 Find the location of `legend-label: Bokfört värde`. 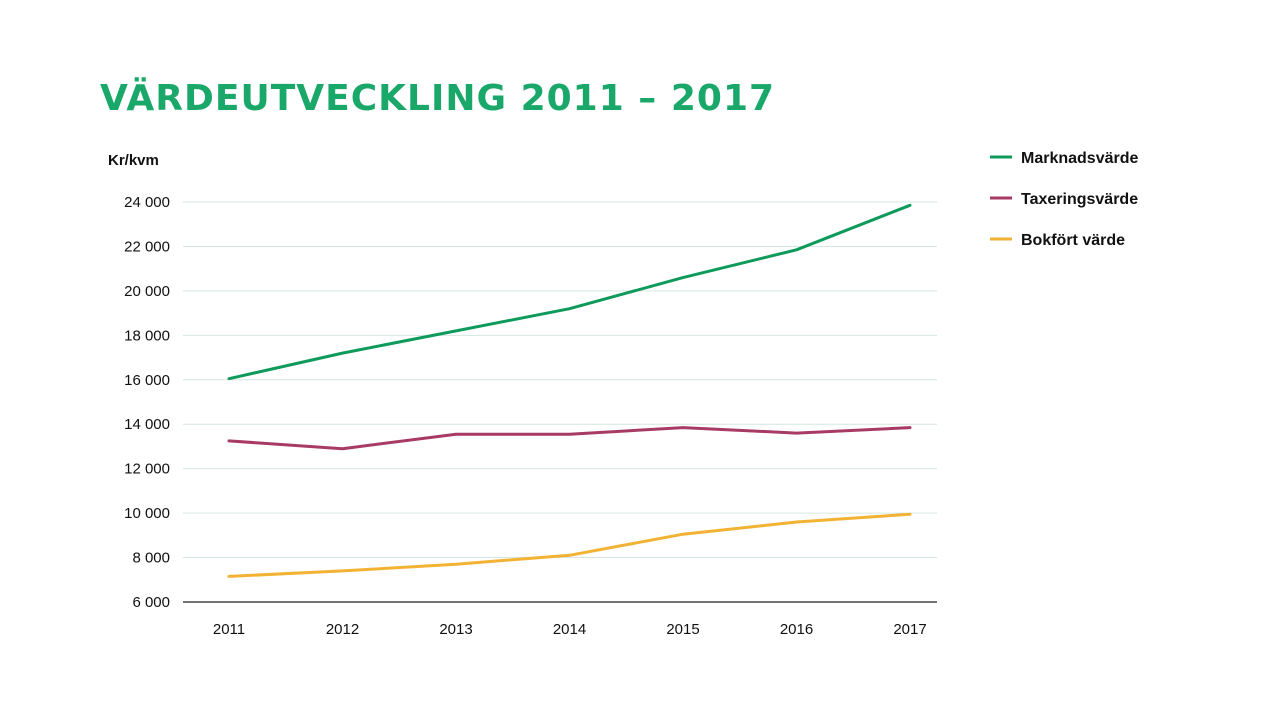

legend-label: Bokfört värde is located at coordinates (1073, 240).